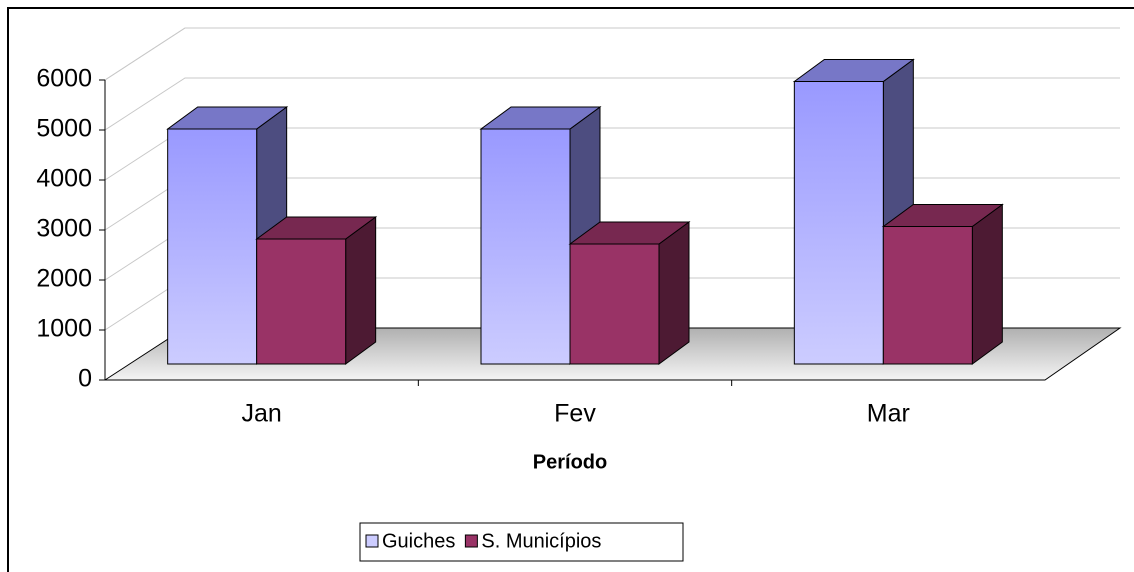  Describe the element at coordinates (64, 329) in the screenshot. I see `y-tick-label: 1000` at that location.